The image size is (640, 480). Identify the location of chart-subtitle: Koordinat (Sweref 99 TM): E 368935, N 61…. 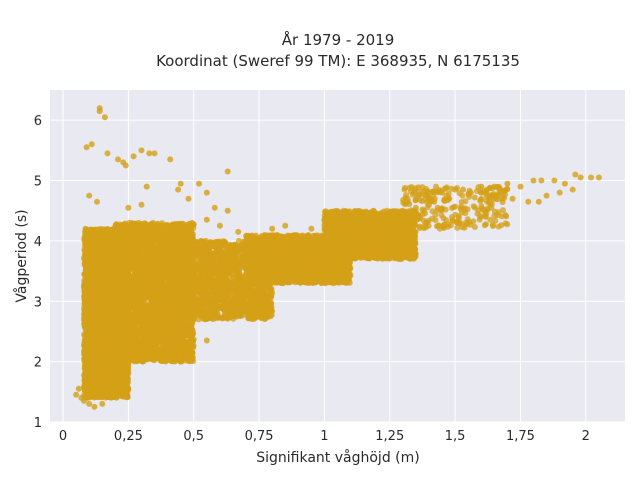
(338, 61).